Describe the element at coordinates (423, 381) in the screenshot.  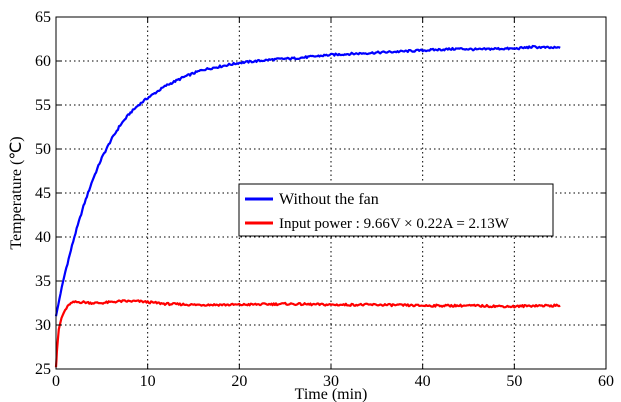
I see `x-tick-label: 40` at that location.